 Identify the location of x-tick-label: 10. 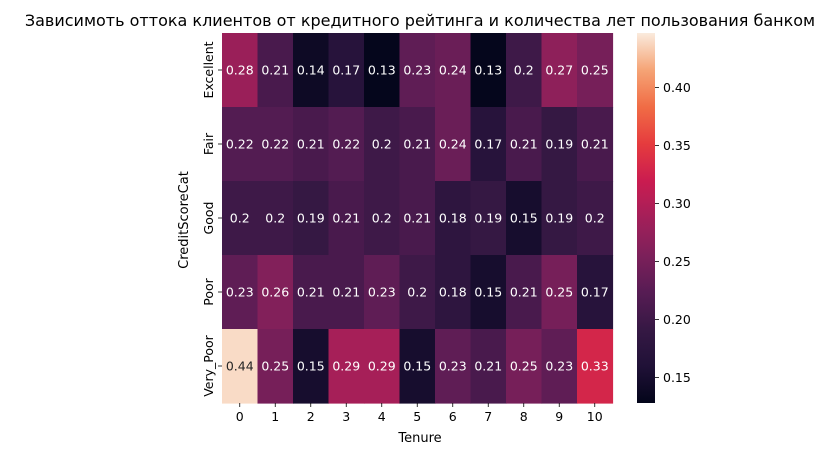
(595, 416).